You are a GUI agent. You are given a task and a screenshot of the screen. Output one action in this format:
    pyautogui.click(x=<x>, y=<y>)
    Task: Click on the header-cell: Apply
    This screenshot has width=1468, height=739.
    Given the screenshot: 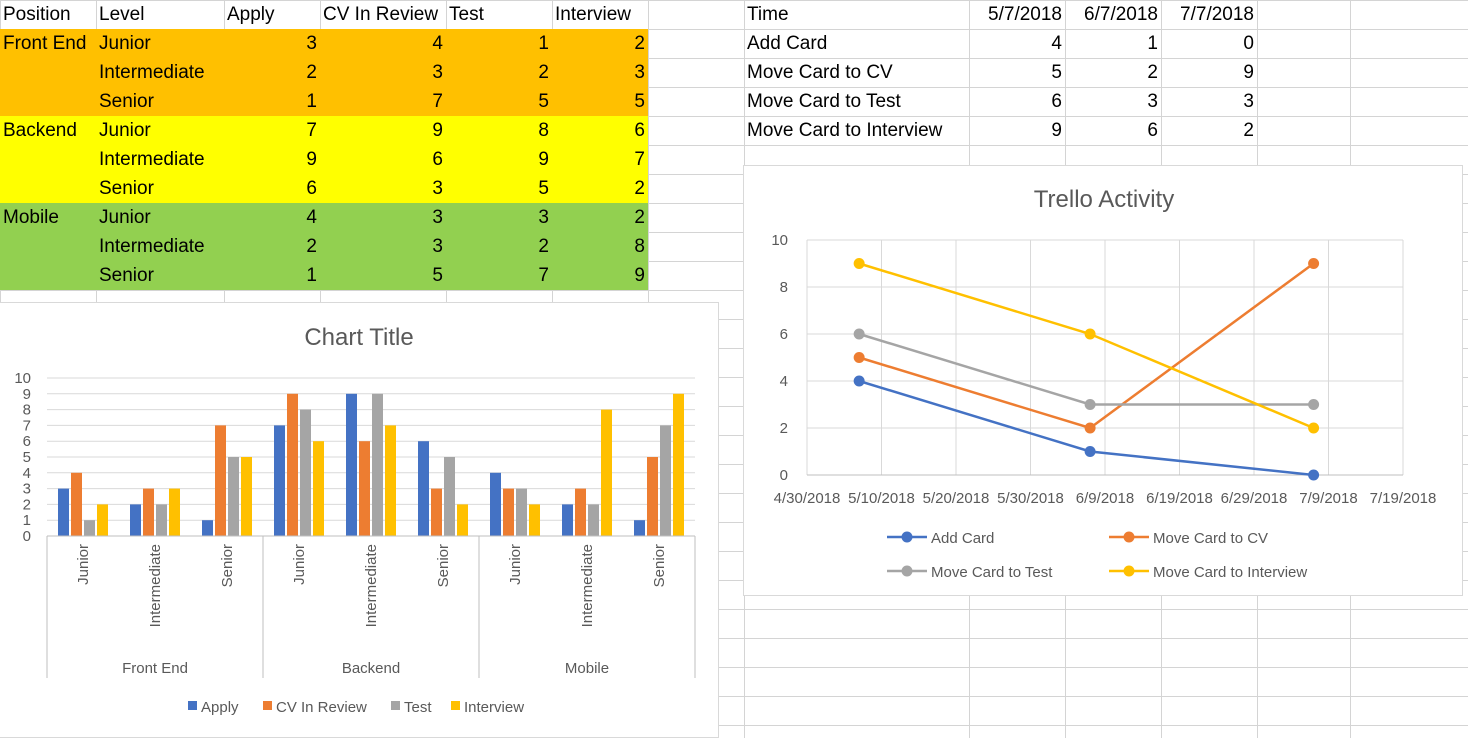 What is the action you would take?
    pyautogui.click(x=251, y=14)
    